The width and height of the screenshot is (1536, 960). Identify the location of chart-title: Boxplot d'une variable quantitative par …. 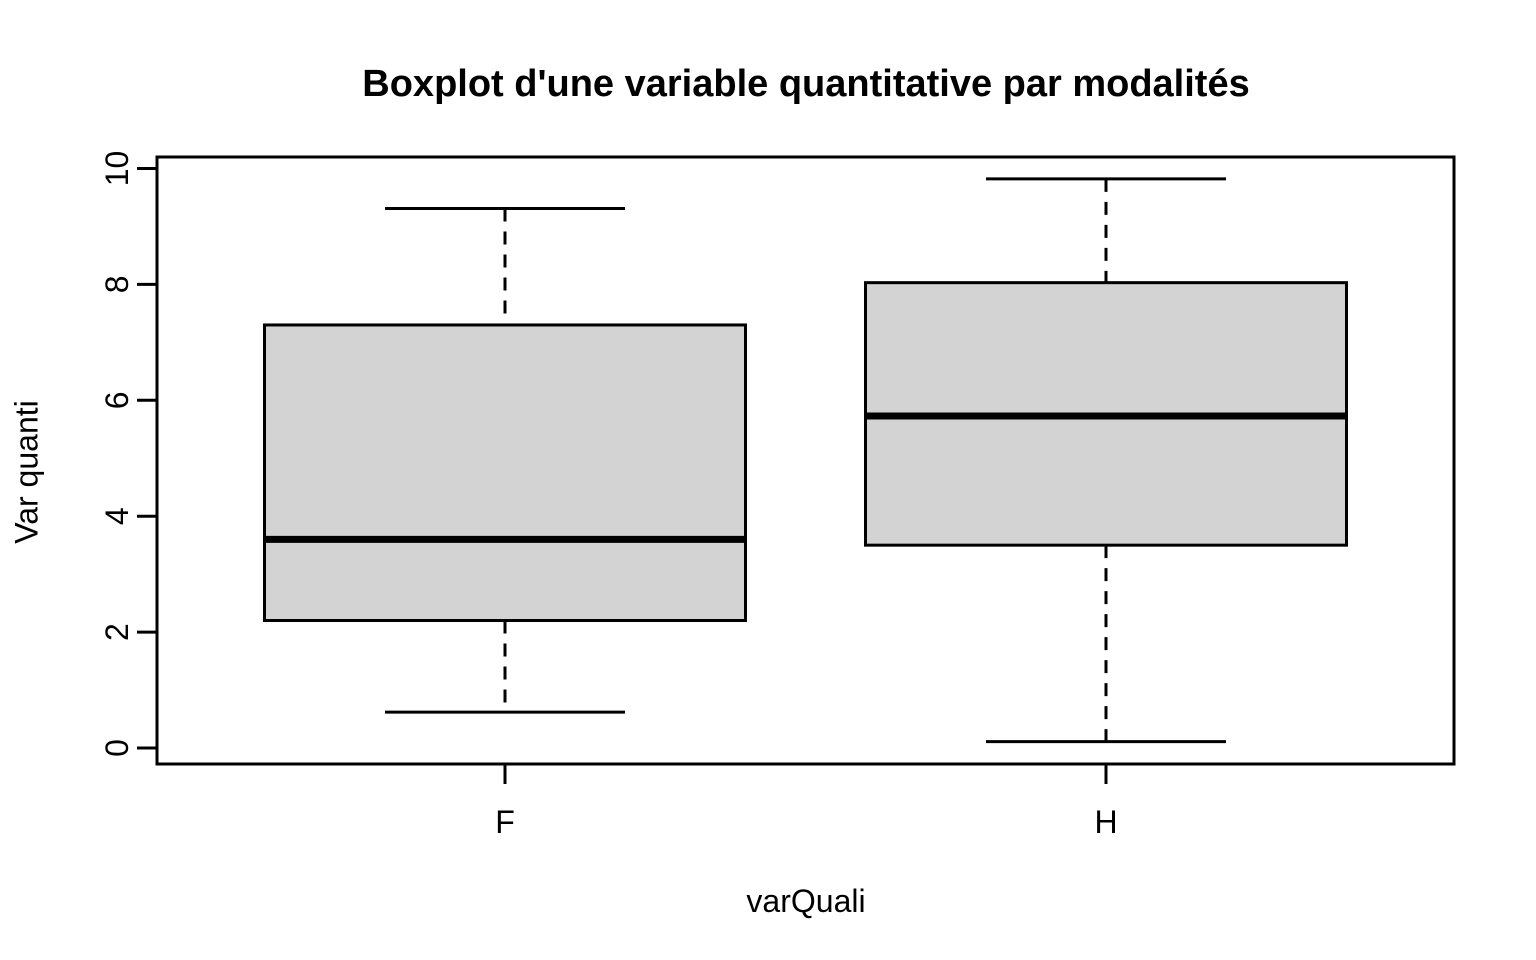
(806, 84).